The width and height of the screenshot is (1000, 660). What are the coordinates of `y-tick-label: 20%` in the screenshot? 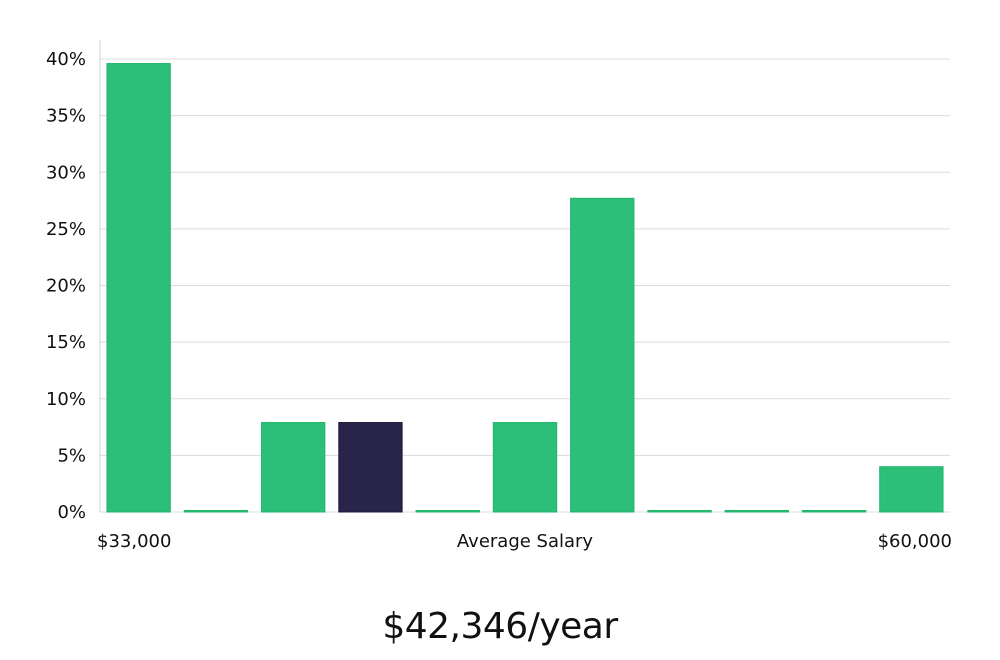 It's located at (66, 286).